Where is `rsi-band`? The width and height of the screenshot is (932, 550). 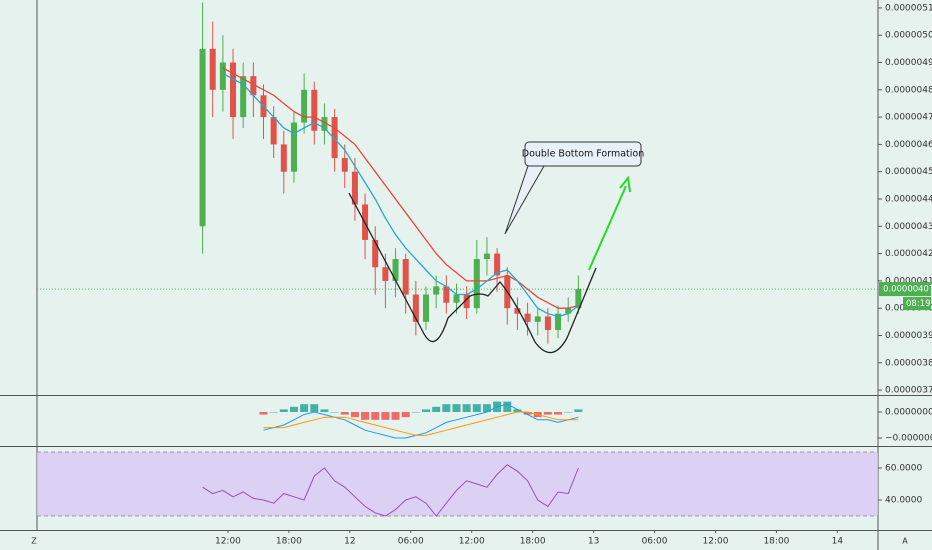 rsi-band is located at coordinates (457, 483).